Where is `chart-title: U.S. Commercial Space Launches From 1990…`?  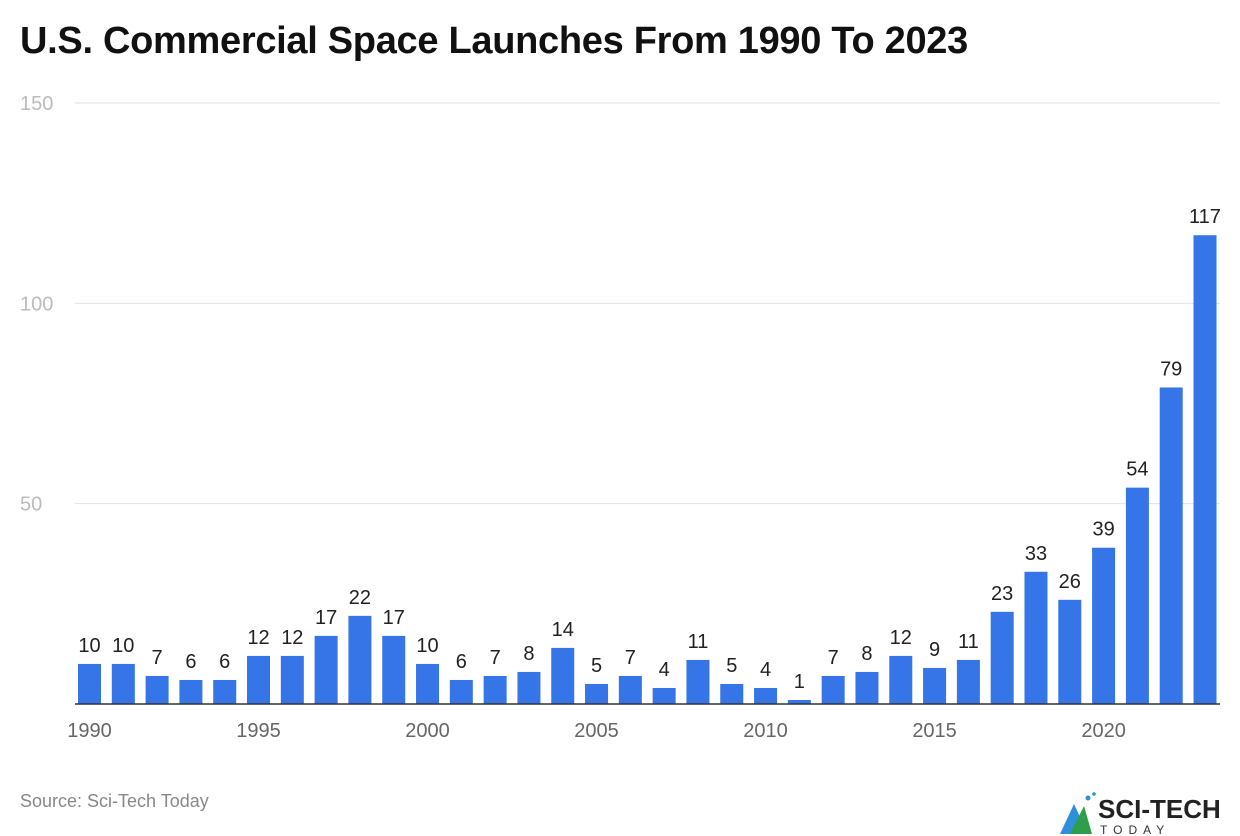
chart-title: U.S. Commercial Space Launches From 1990… is located at coordinates (494, 41).